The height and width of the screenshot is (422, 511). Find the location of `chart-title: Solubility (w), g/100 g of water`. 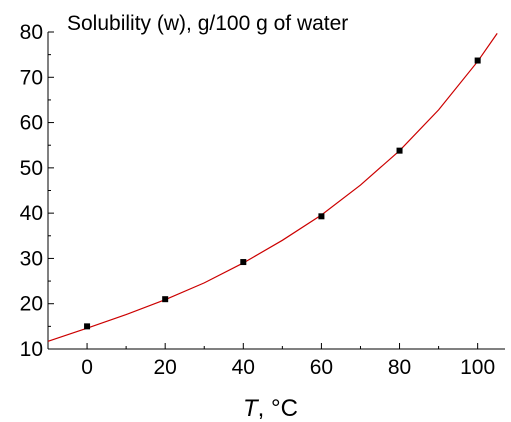

chart-title: Solubility (w), g/100 g of water is located at coordinates (207, 23).